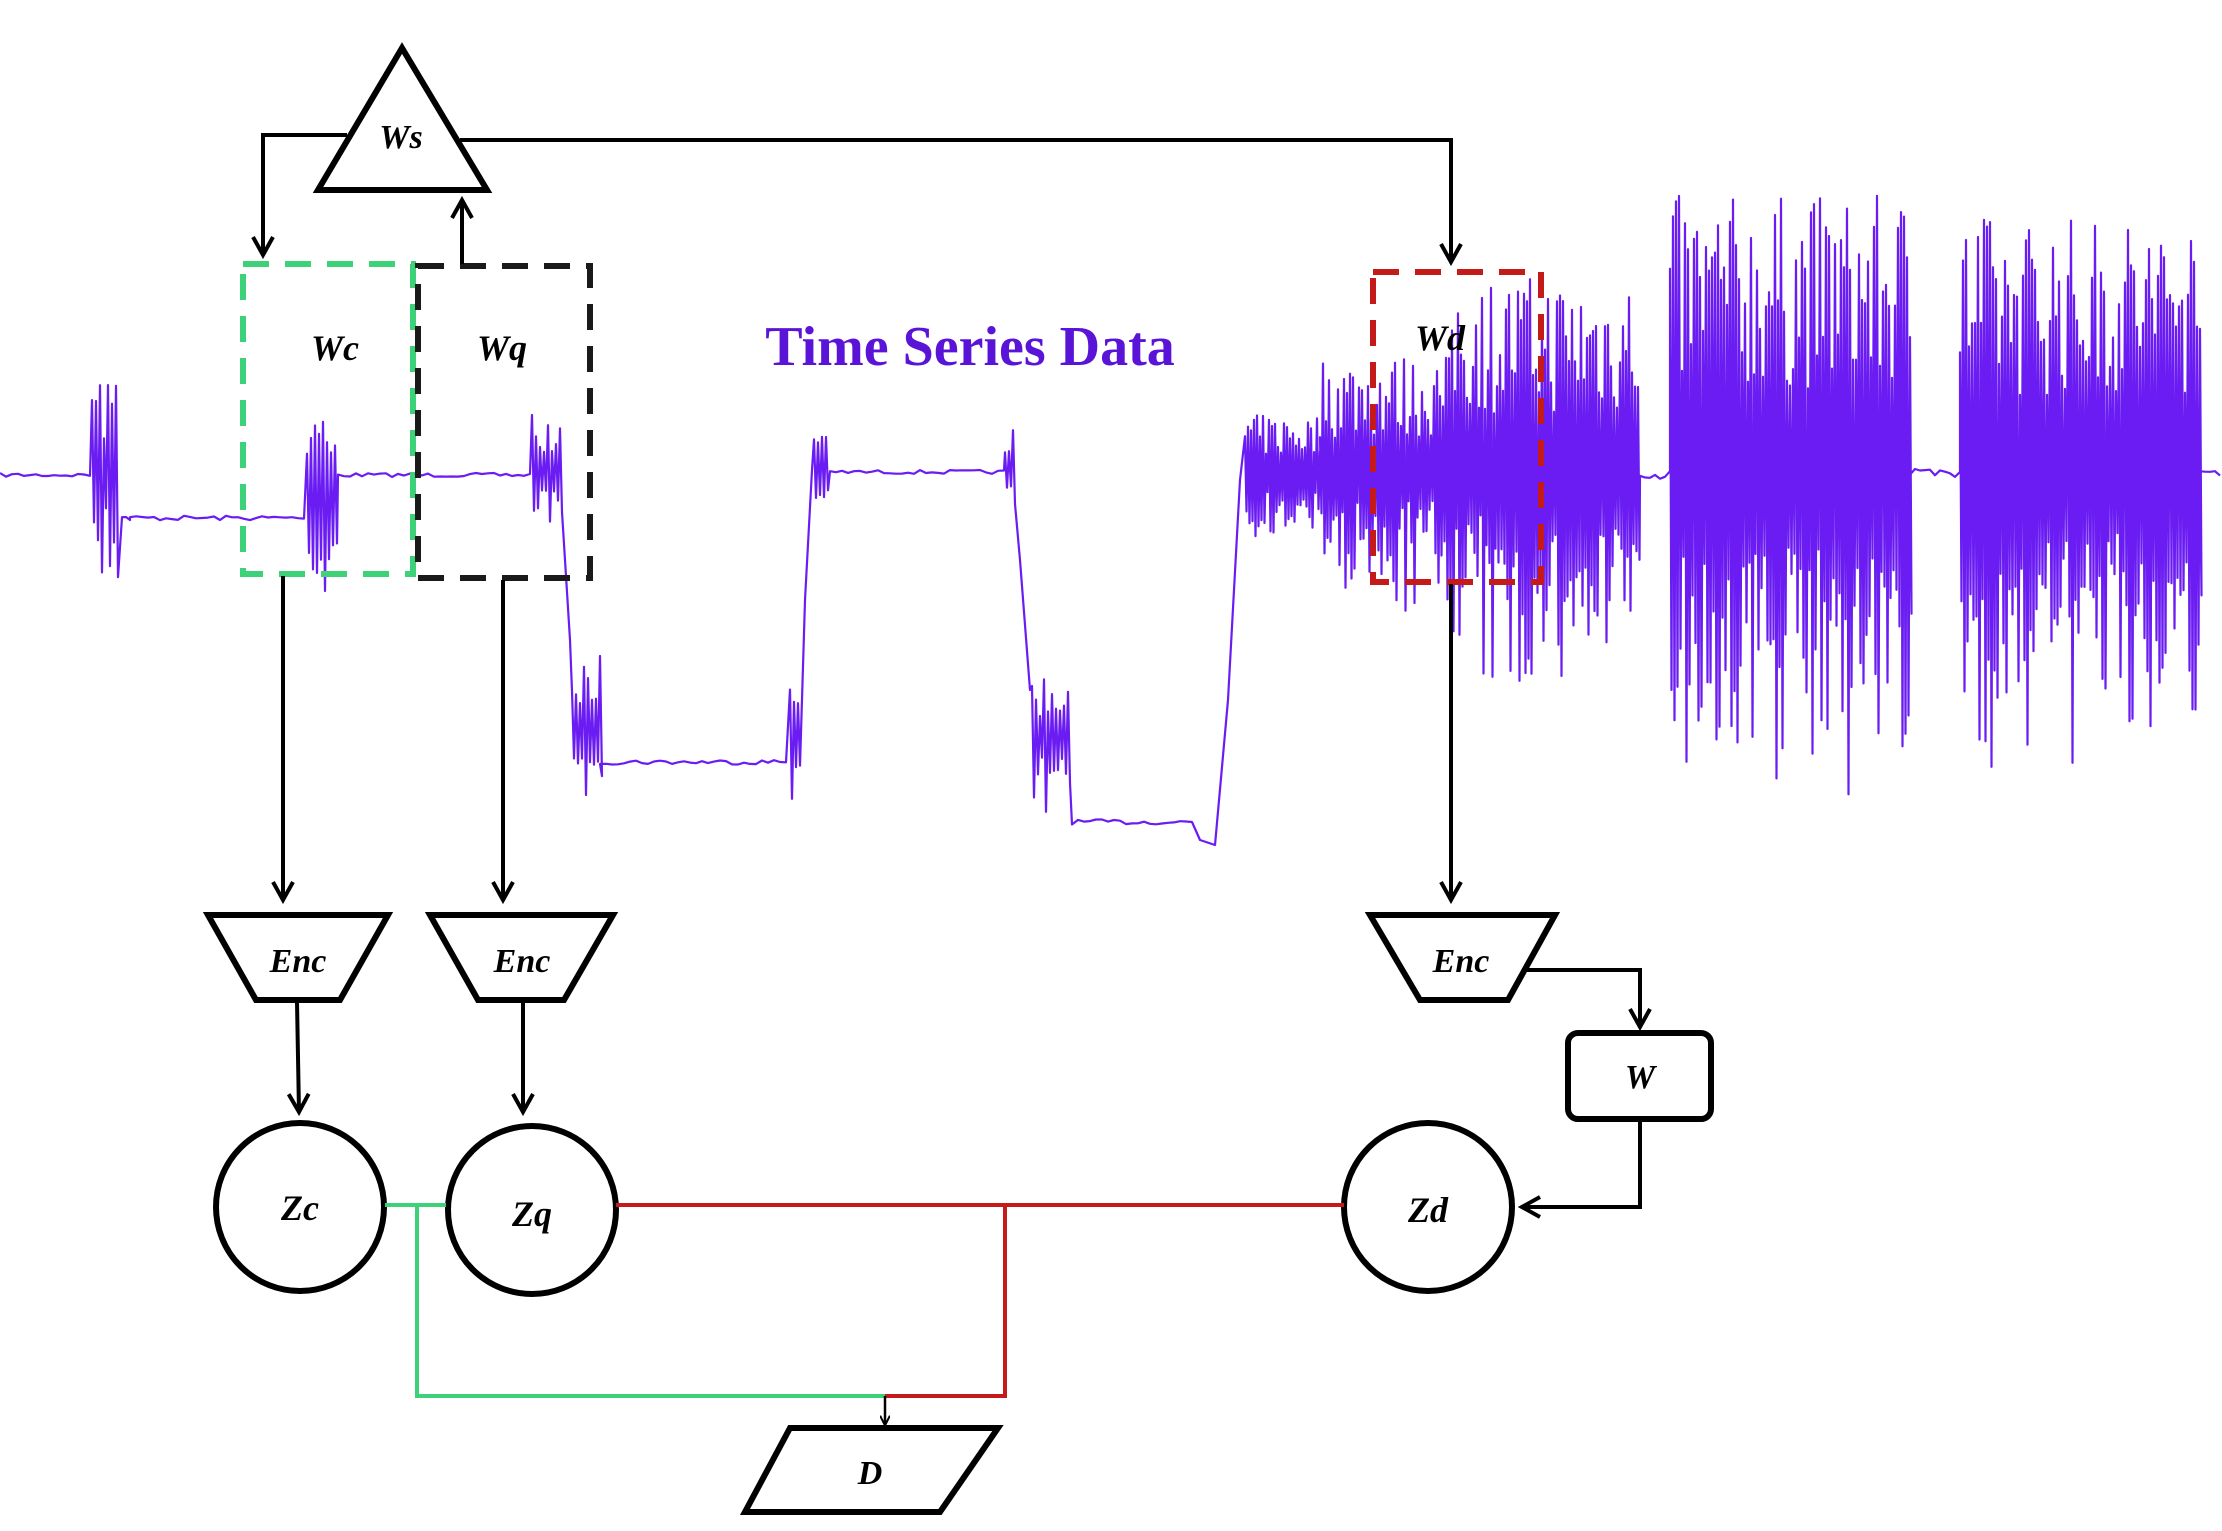 Image resolution: width=2222 pixels, height=1531 pixels. What do you see at coordinates (298, 1056) in the screenshot?
I see `enc-c-to-zc-arrow` at bounding box center [298, 1056].